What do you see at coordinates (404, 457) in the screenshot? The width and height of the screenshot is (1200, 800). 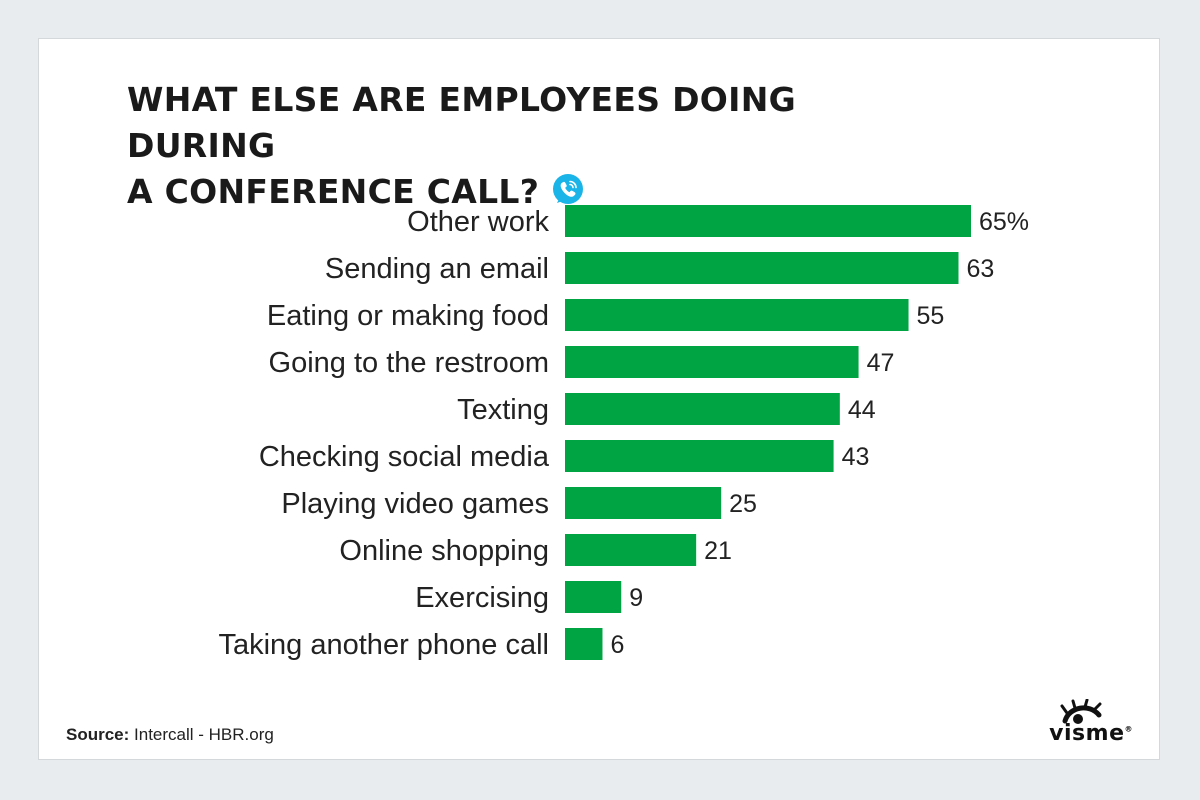 I see `category-label: Checking social media` at bounding box center [404, 457].